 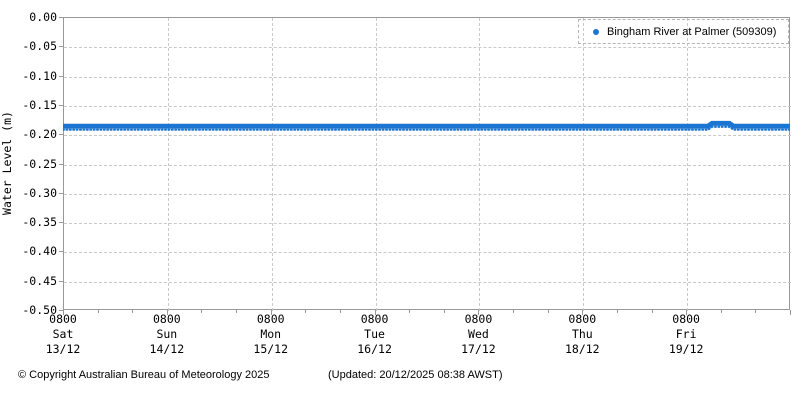 What do you see at coordinates (596, 31) in the screenshot?
I see `legend-dot-icon` at bounding box center [596, 31].